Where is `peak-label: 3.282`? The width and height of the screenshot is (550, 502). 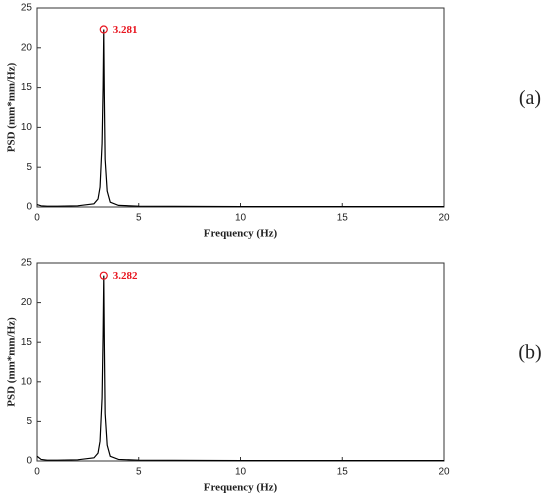 peak-label: 3.282 is located at coordinates (125, 276).